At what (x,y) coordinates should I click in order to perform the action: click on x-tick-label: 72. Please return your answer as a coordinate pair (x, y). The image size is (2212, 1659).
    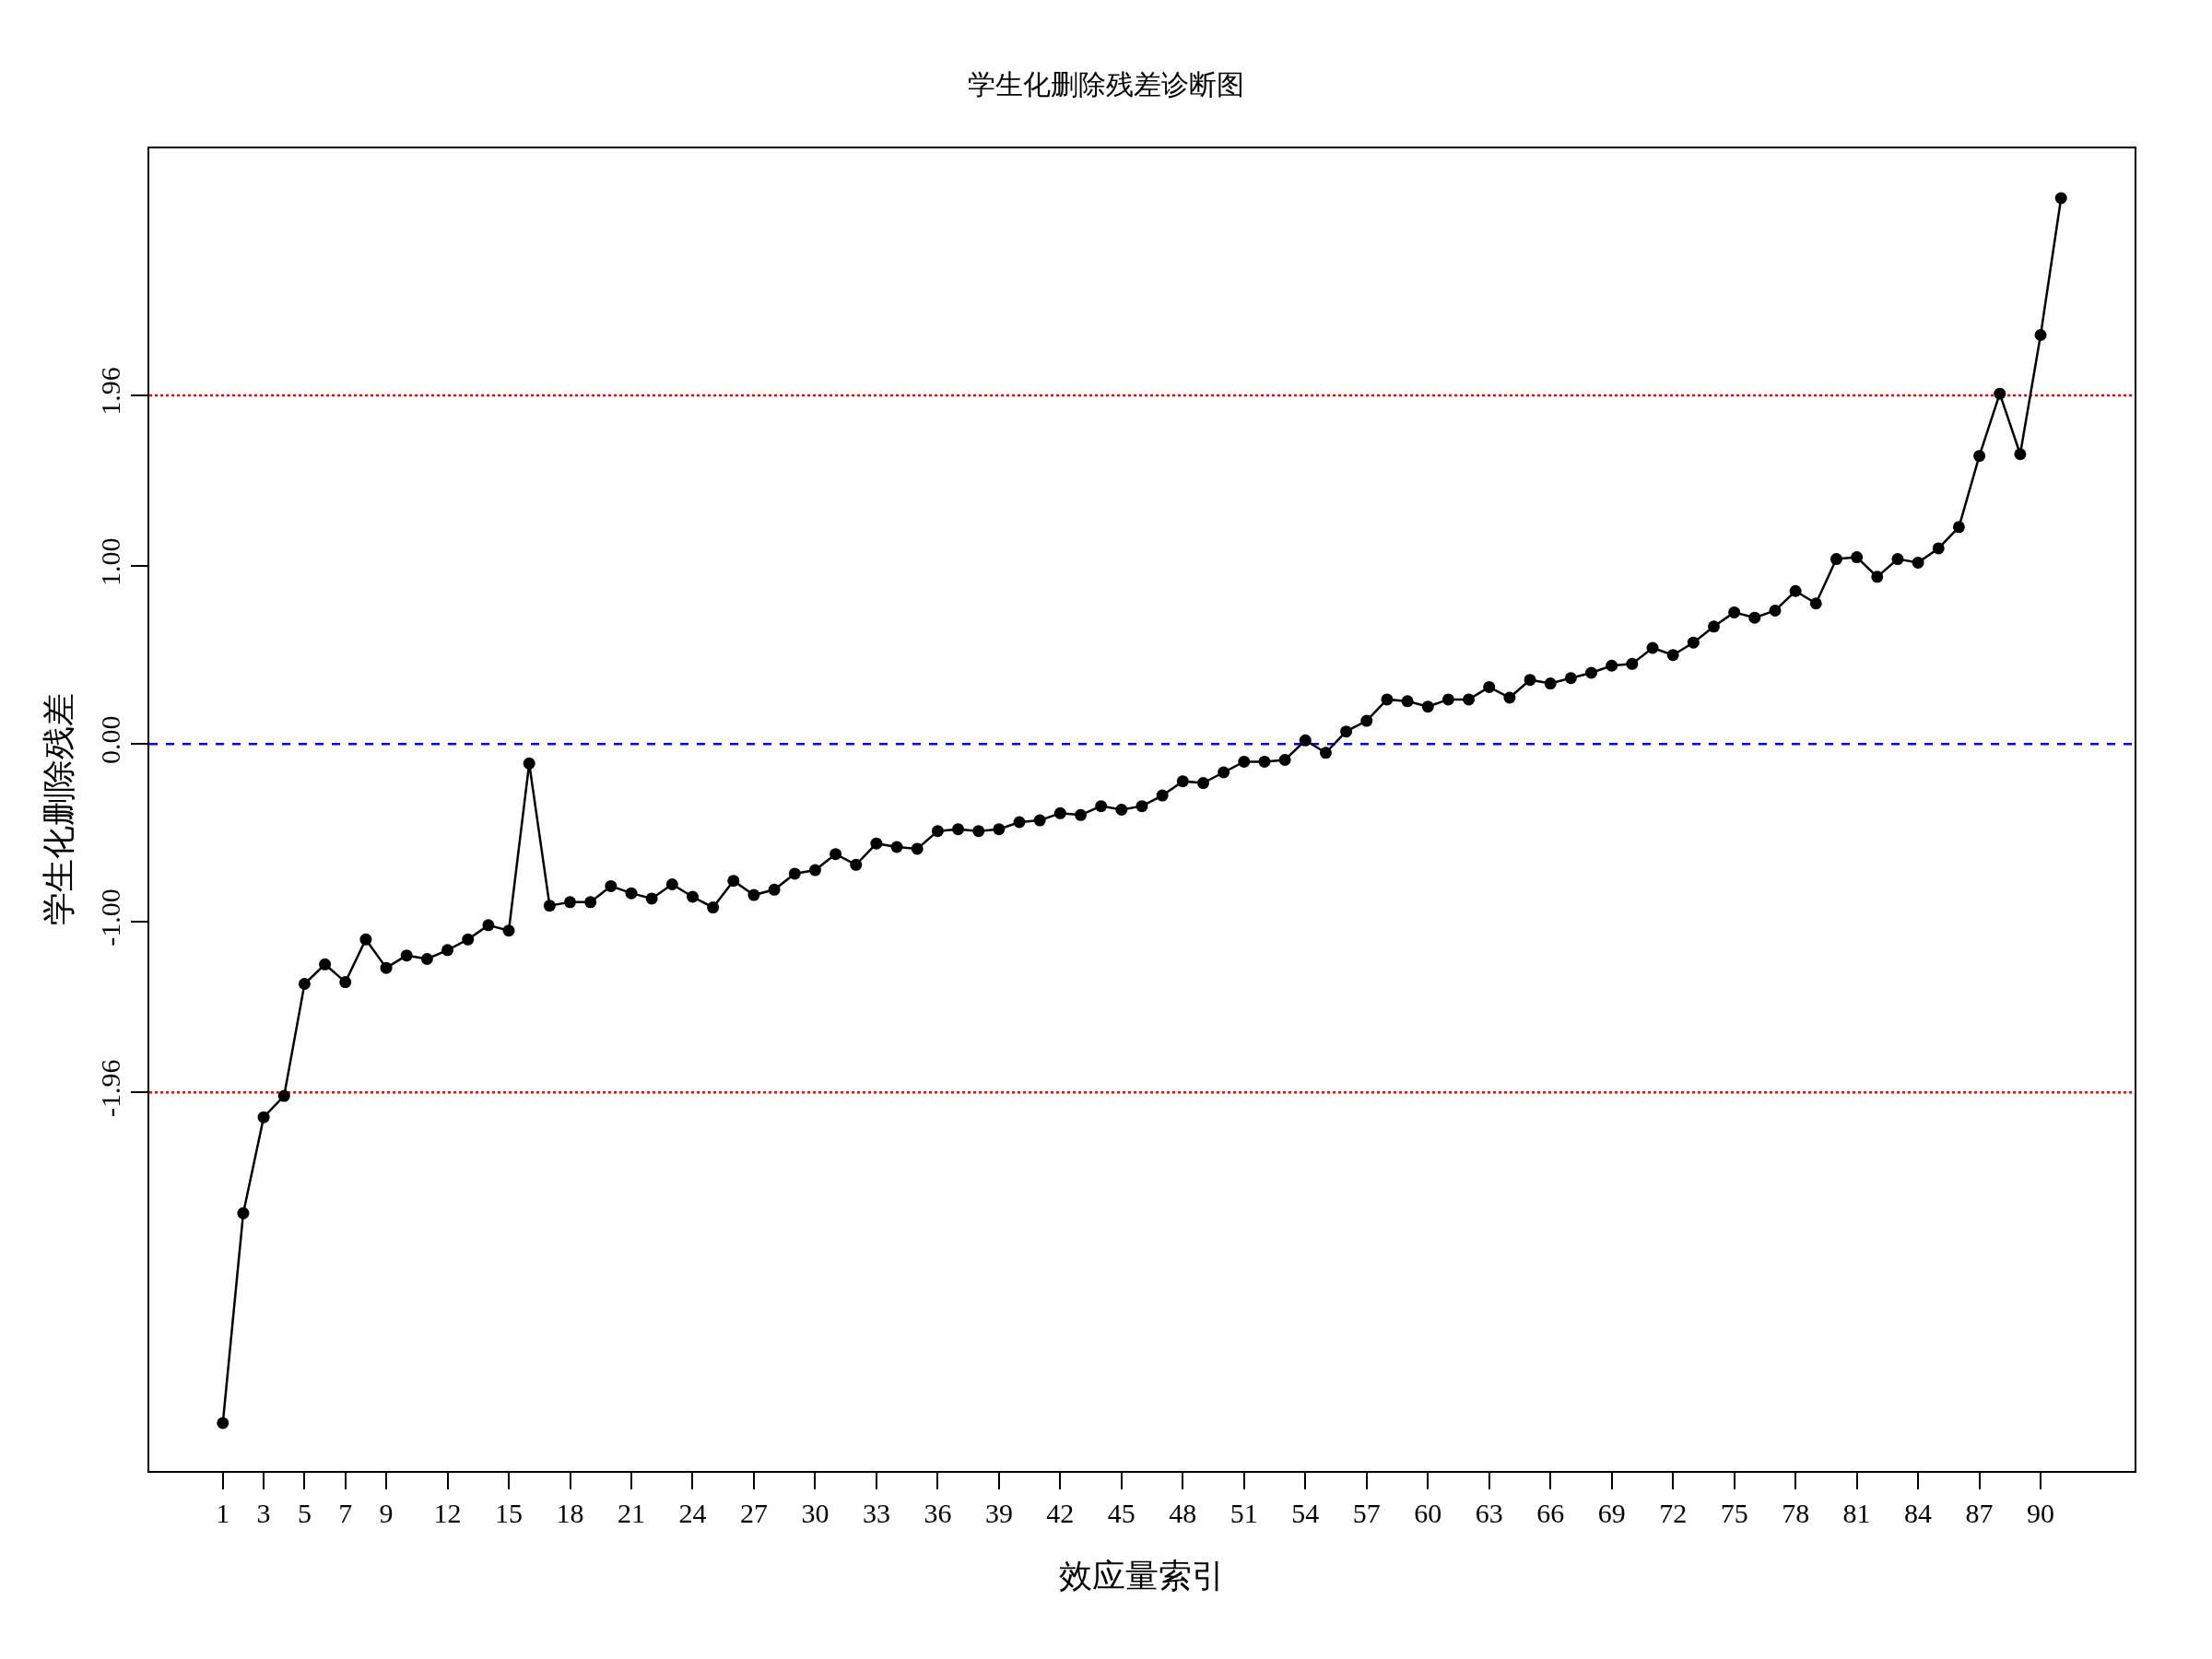
    Looking at the image, I should click on (1673, 1513).